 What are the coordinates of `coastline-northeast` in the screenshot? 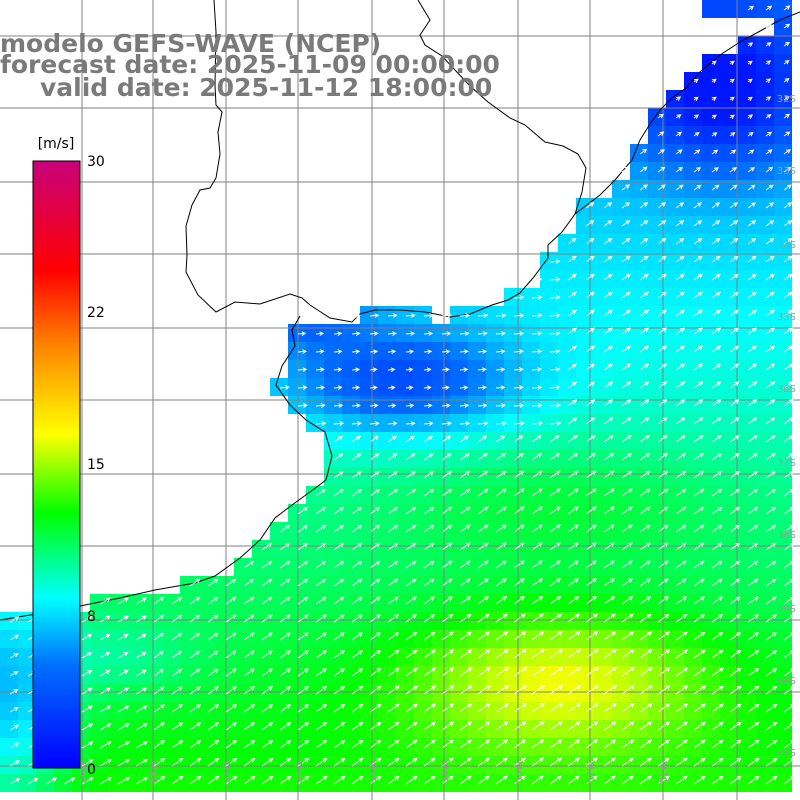 It's located at (687, 113).